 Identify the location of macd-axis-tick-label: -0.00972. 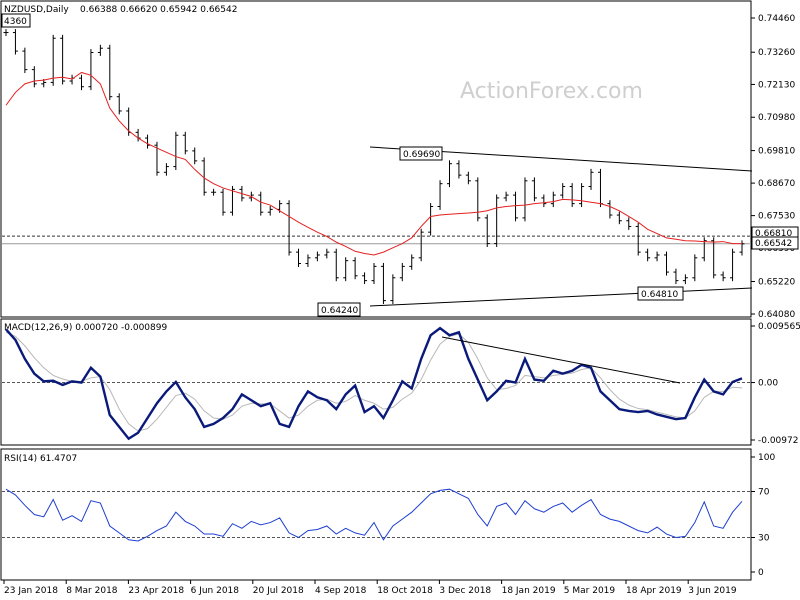
(778, 441).